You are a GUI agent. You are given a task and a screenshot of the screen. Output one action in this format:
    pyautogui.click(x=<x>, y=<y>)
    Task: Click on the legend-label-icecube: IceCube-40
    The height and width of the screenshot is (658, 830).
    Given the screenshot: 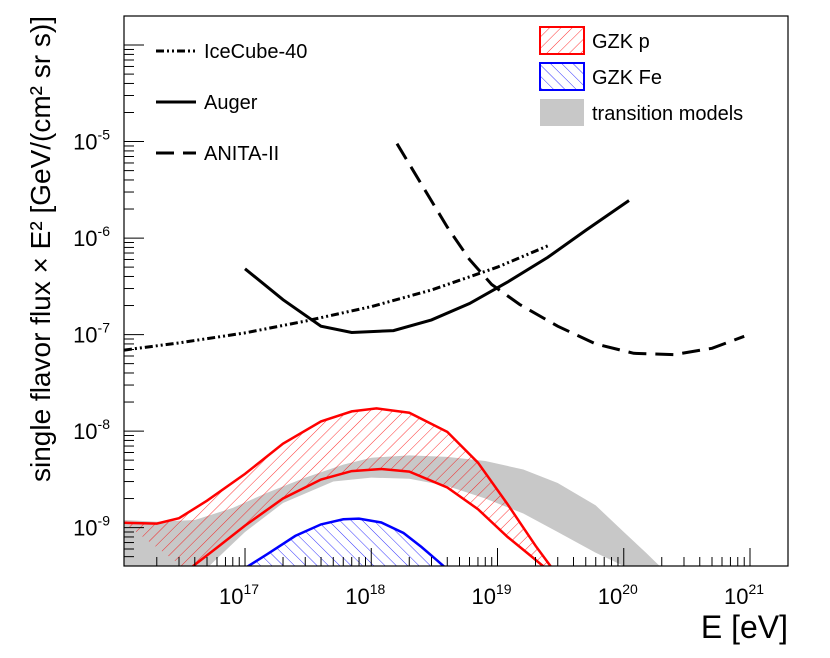 What is the action you would take?
    pyautogui.click(x=255, y=52)
    